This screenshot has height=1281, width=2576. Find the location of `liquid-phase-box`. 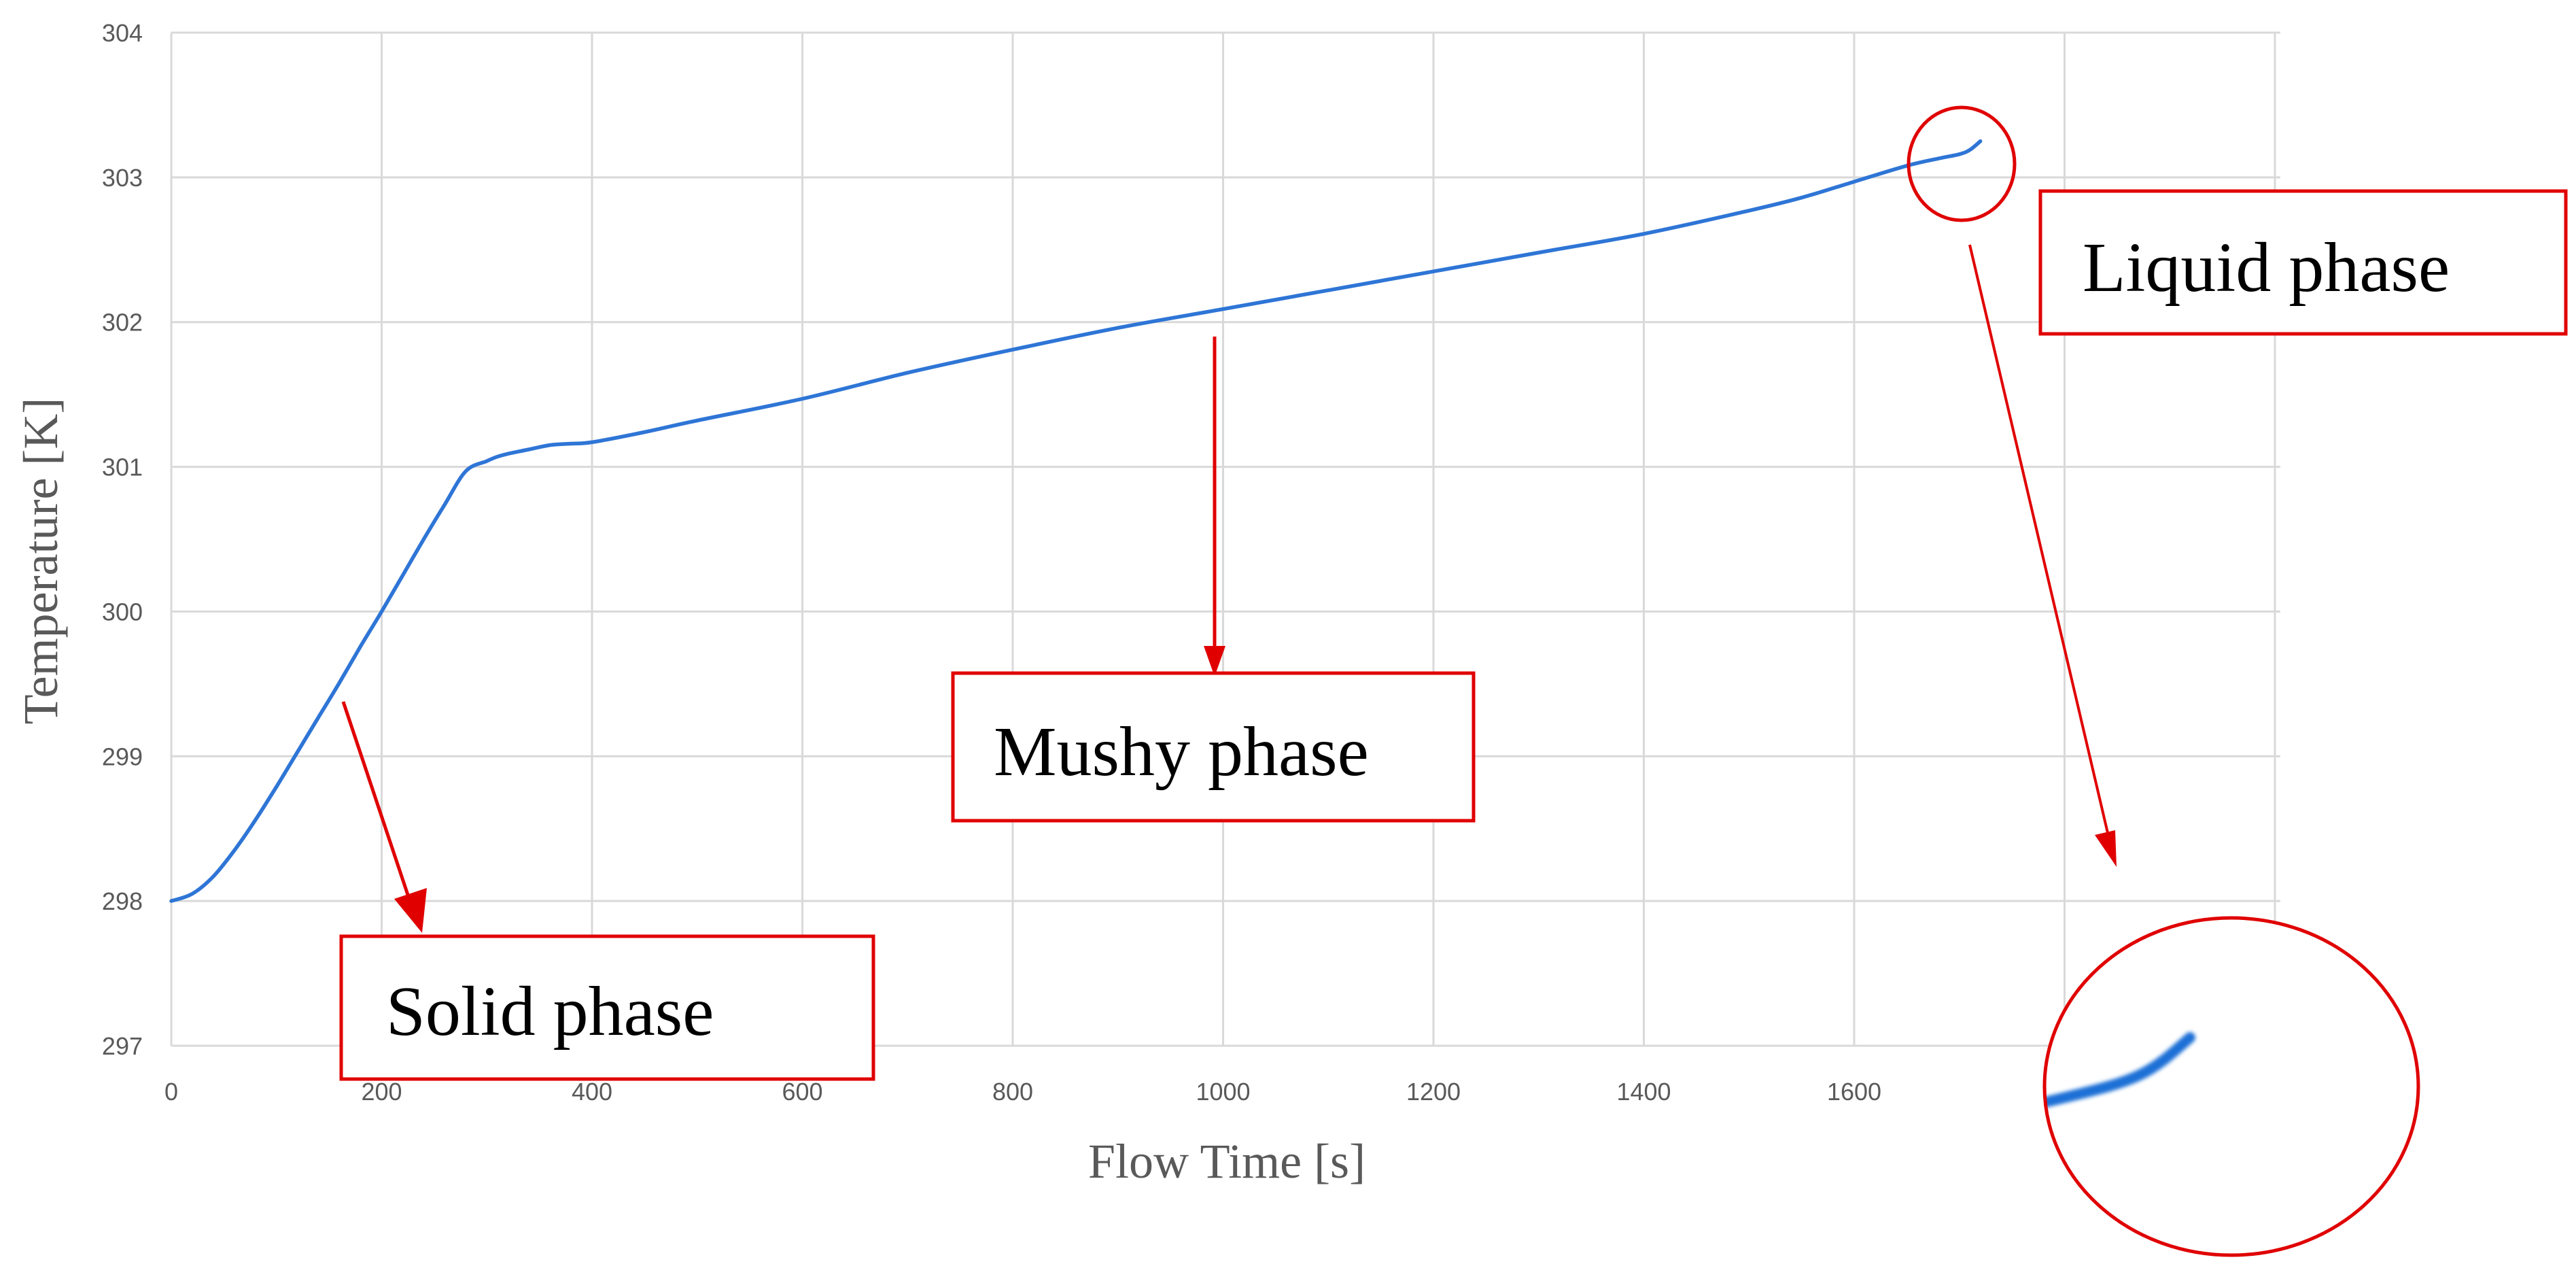

liquid-phase-box is located at coordinates (2303, 262).